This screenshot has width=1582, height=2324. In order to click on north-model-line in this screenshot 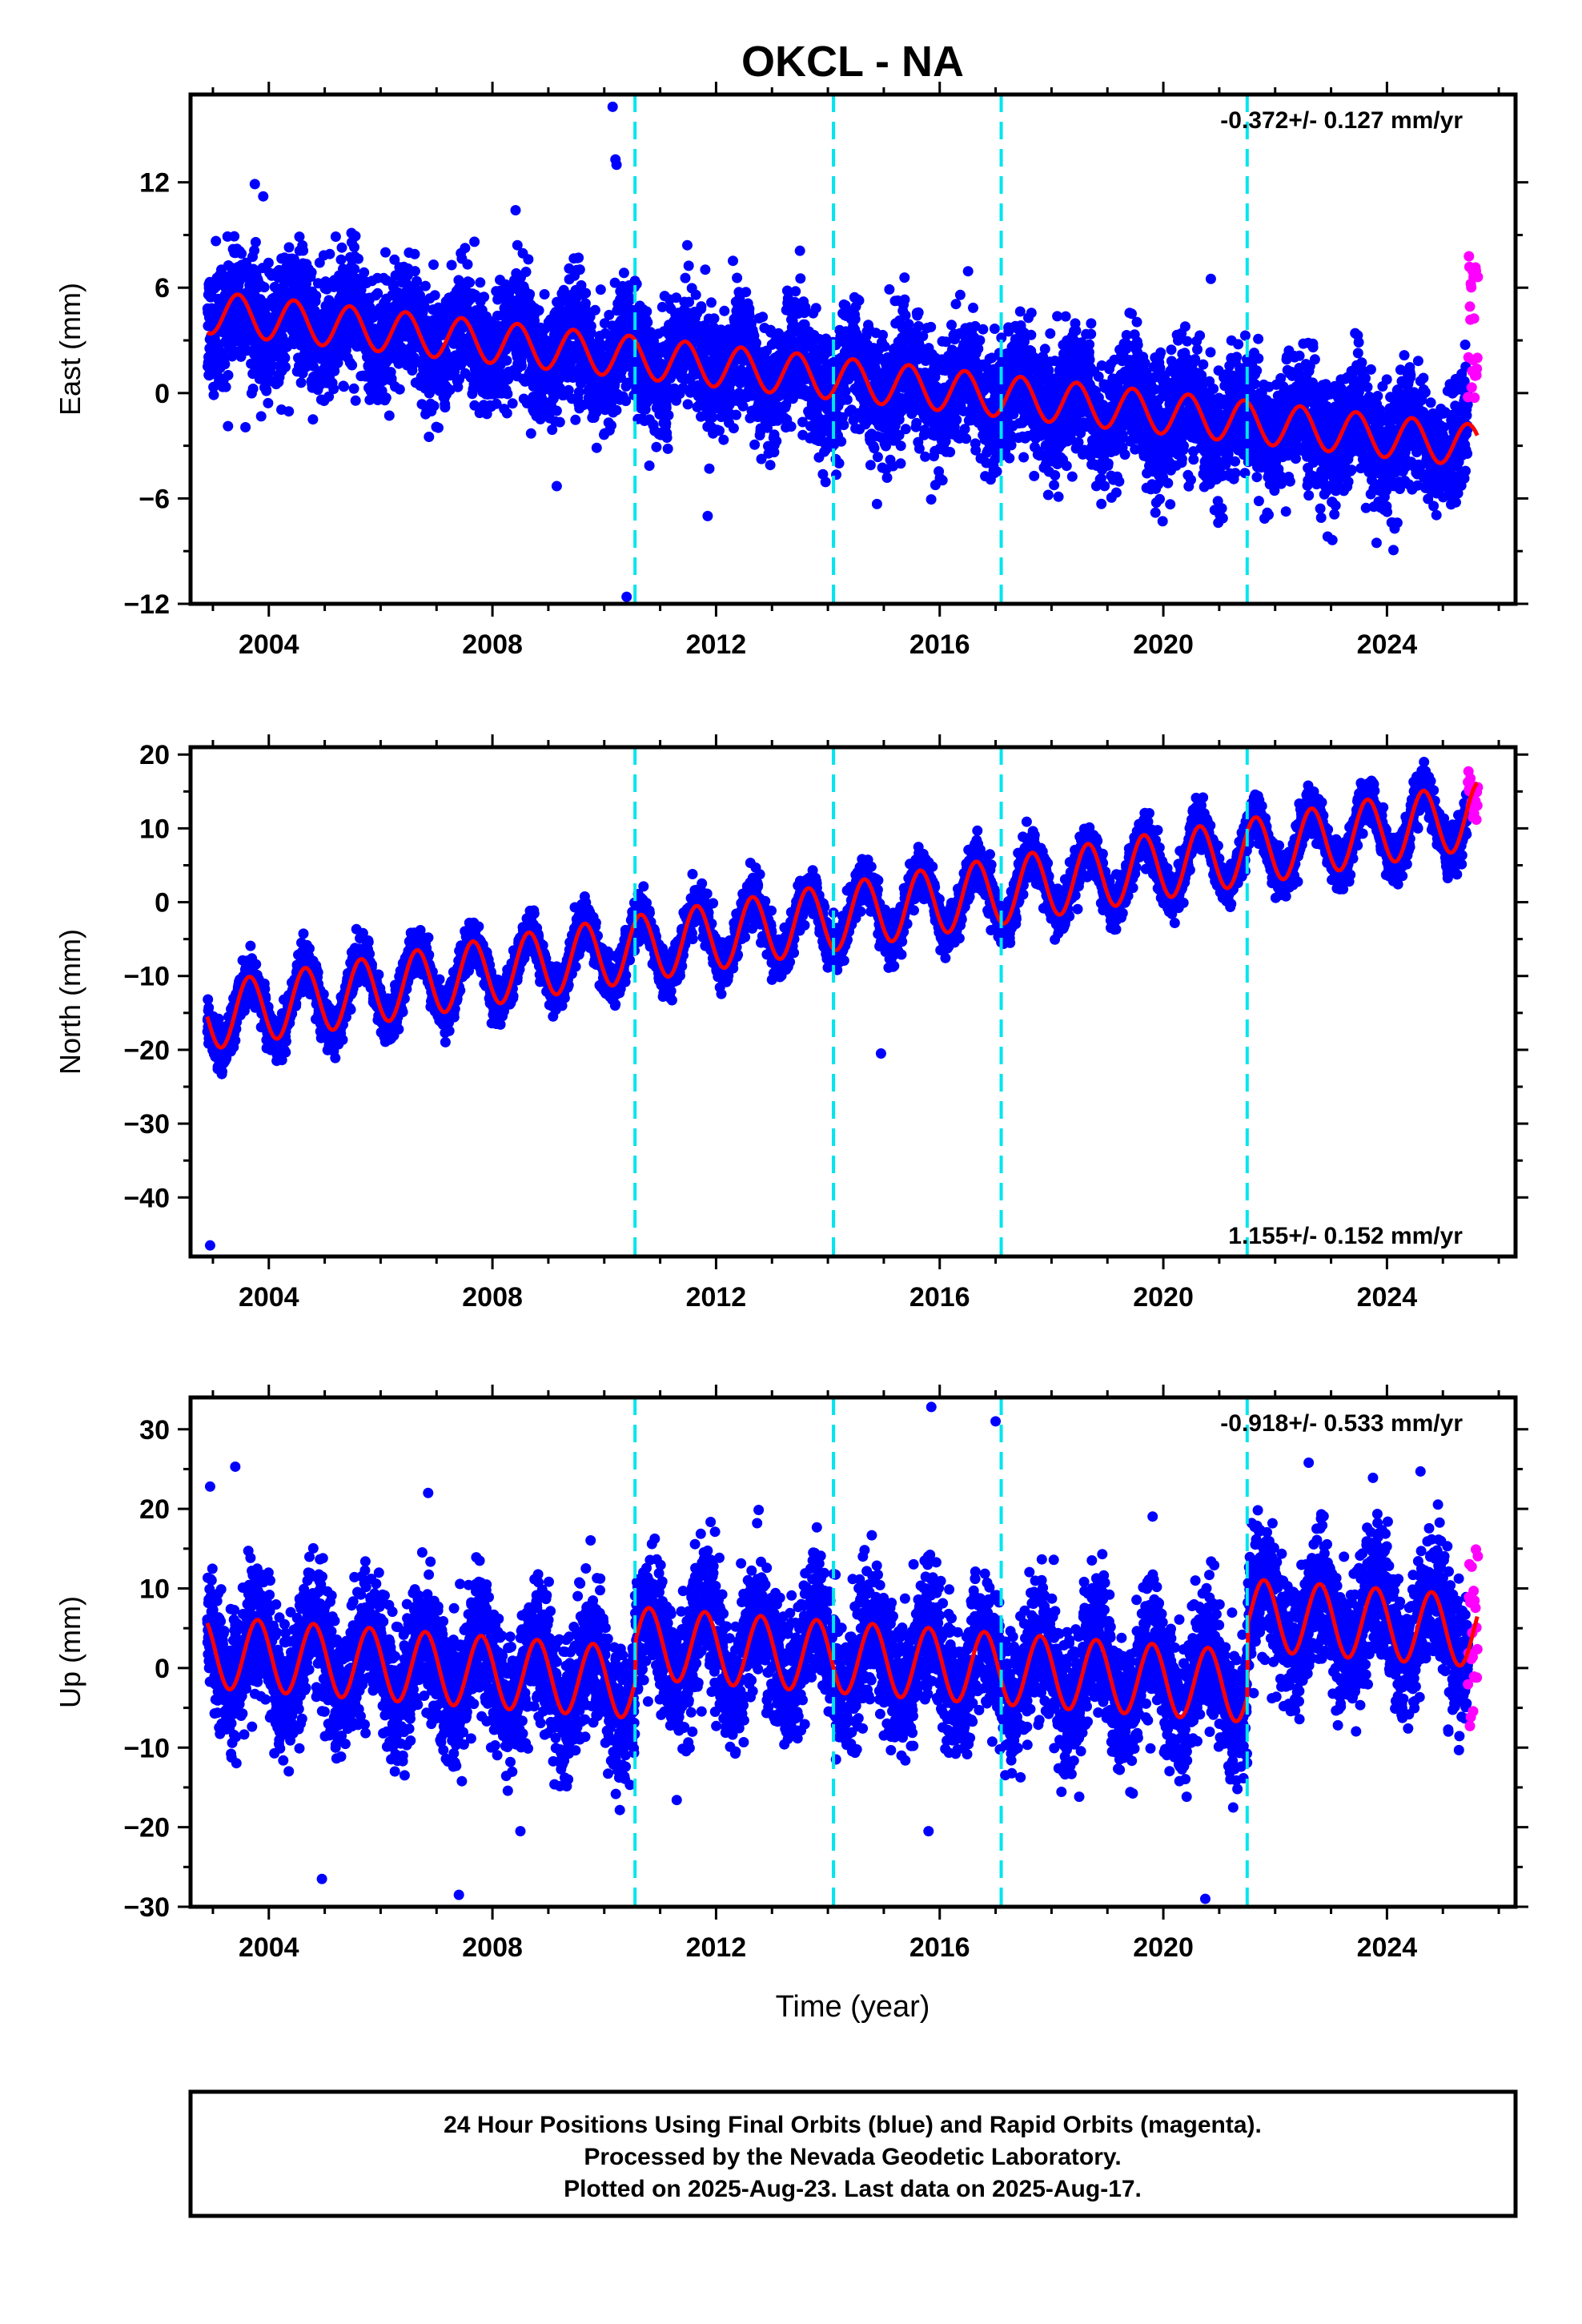, I will do `click(843, 915)`.